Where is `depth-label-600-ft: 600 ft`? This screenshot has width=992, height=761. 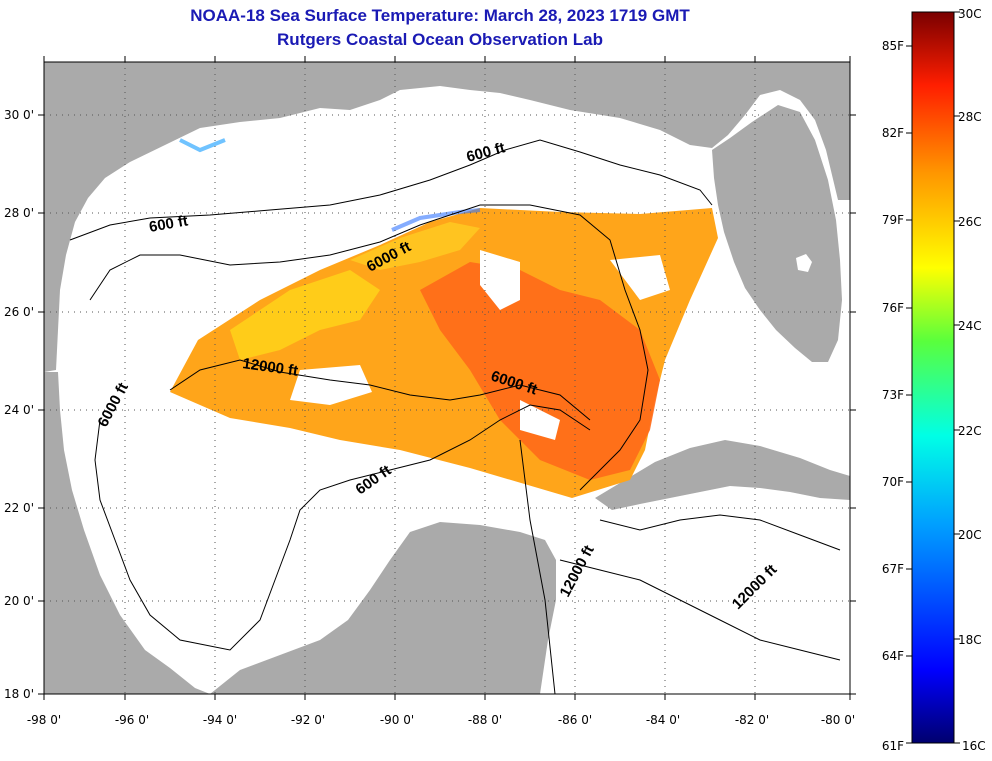 depth-label-600-ft: 600 ft is located at coordinates (169, 224).